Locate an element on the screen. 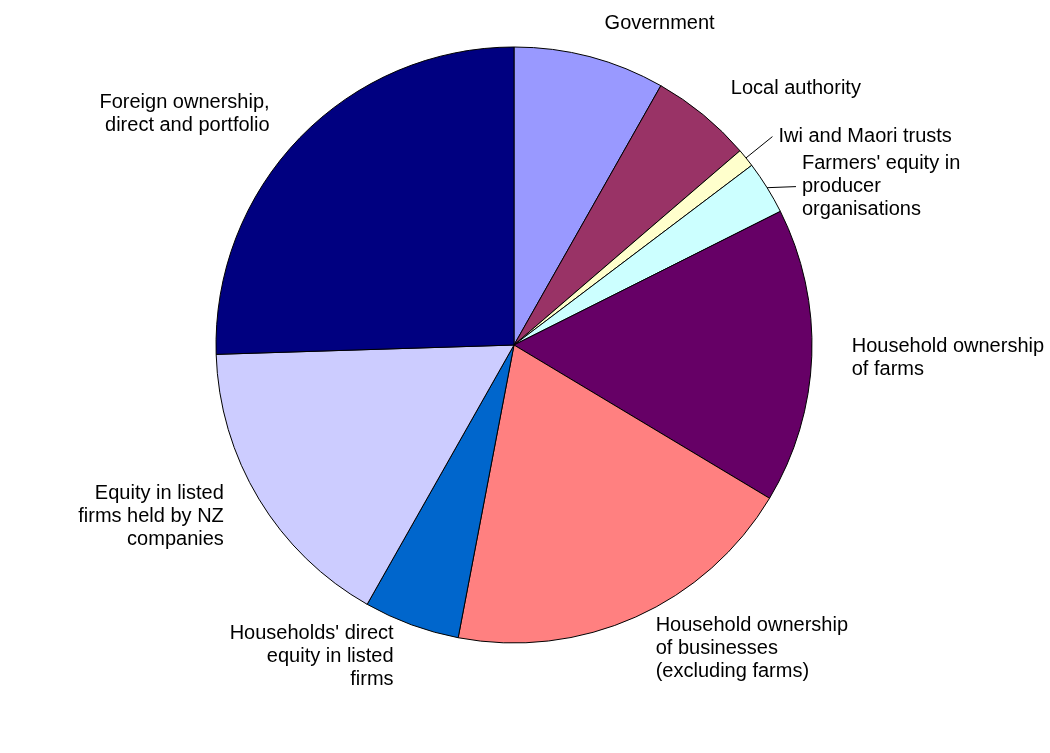 The width and height of the screenshot is (1050, 753). slice-label: Household ownership of farms is located at coordinates (948, 356).